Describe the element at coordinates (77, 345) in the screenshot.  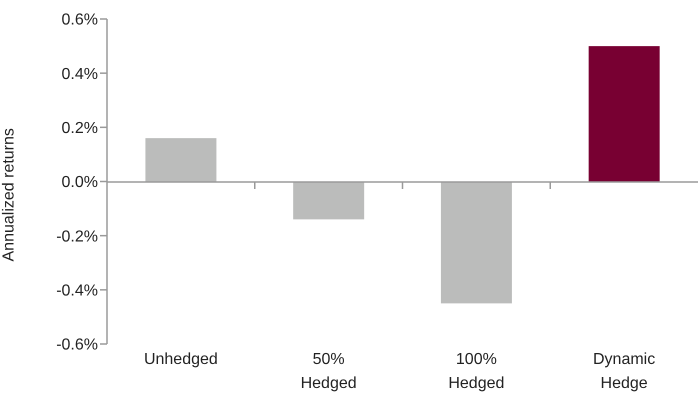
I see `y-tick-label: -0.6%` at that location.